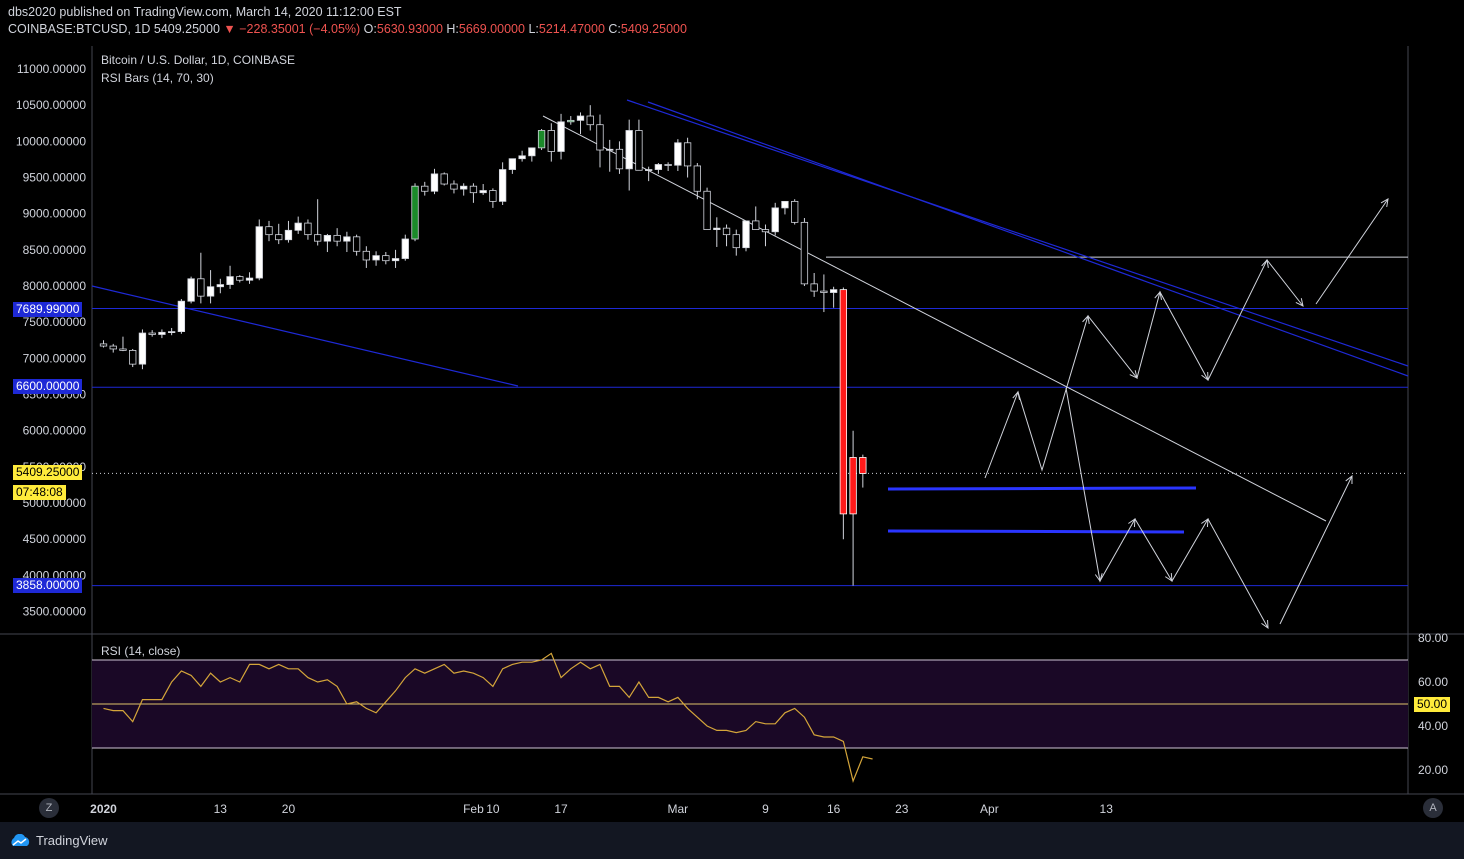  Describe the element at coordinates (48, 472) in the screenshot. I see `last-price-tag: 5409.25000` at that location.